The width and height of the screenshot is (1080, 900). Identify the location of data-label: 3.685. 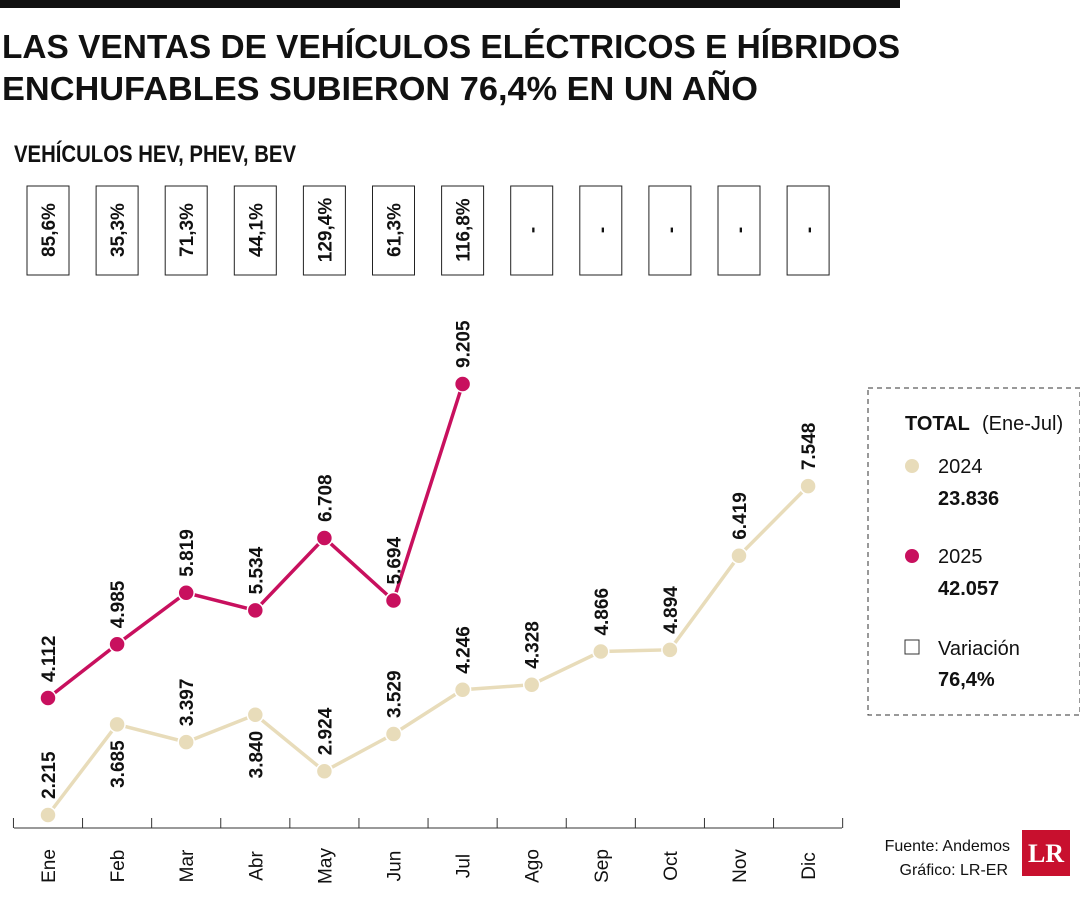
(118, 764).